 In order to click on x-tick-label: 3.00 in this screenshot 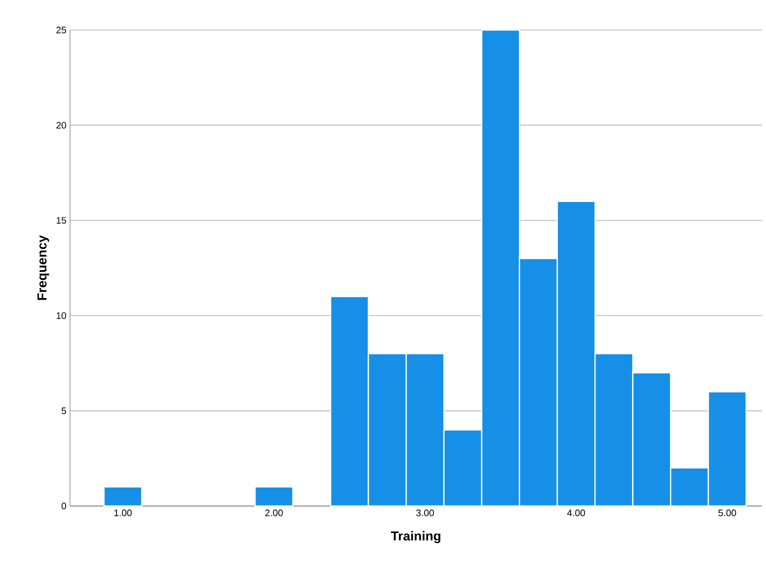, I will do `click(425, 513)`.